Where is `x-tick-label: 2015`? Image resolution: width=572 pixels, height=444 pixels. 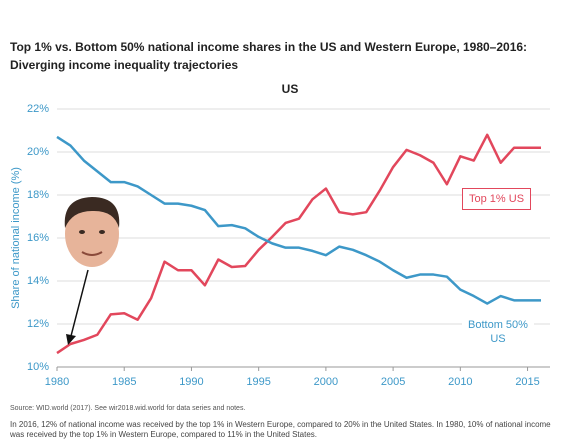 x-tick-label: 2015 is located at coordinates (527, 382).